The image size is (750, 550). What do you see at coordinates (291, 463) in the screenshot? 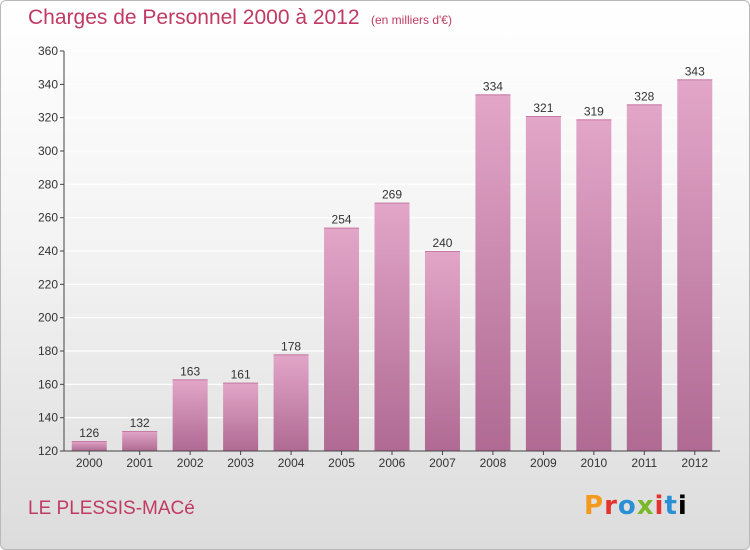
I see `x-tick-label: 2004` at bounding box center [291, 463].